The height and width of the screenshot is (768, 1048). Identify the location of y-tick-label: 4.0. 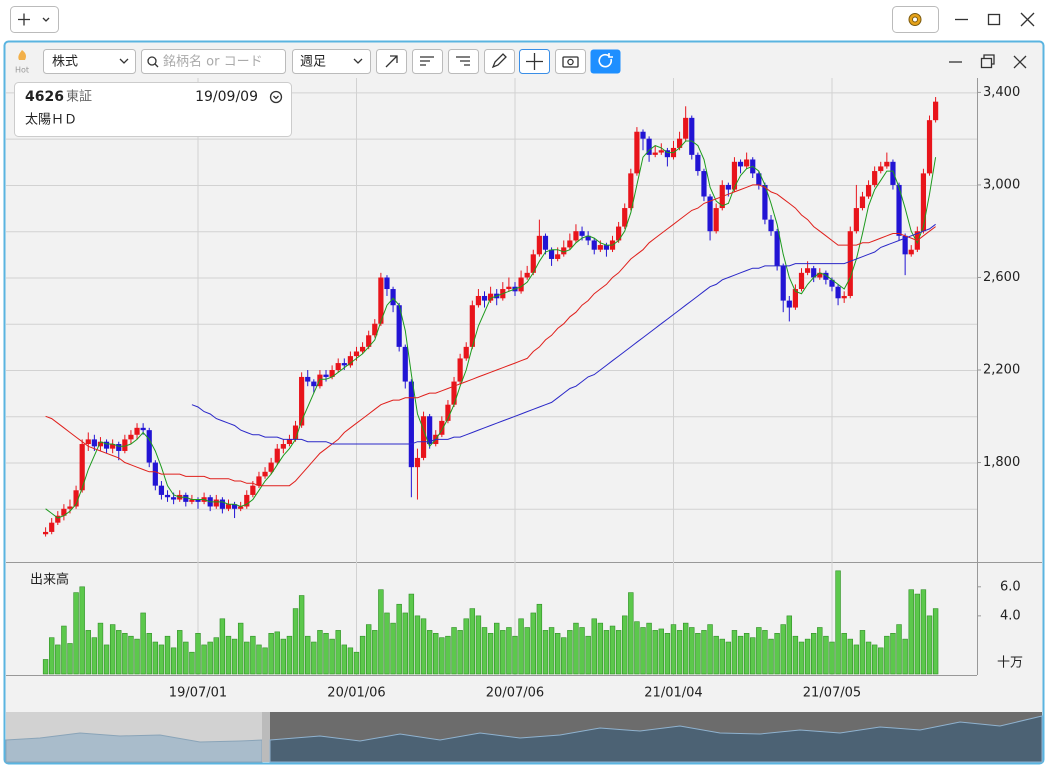
(1010, 615).